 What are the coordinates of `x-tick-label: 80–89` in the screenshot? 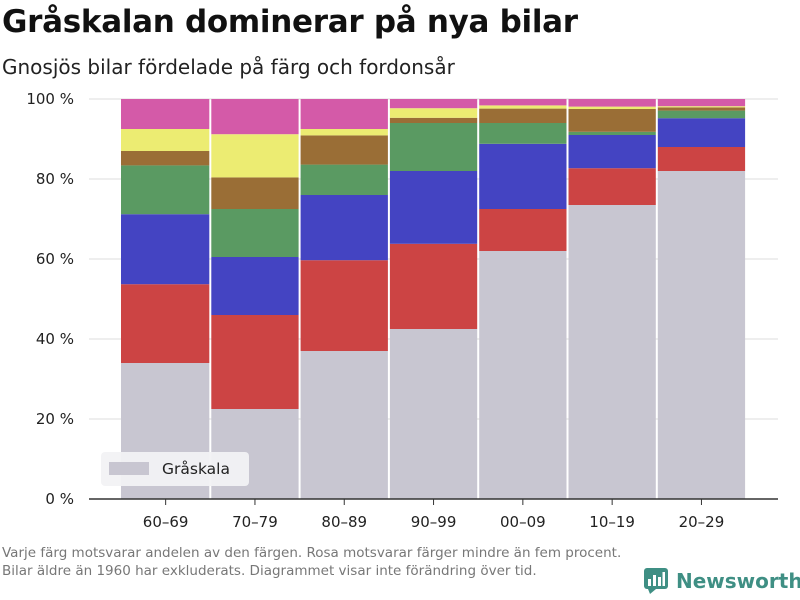 It's located at (344, 522).